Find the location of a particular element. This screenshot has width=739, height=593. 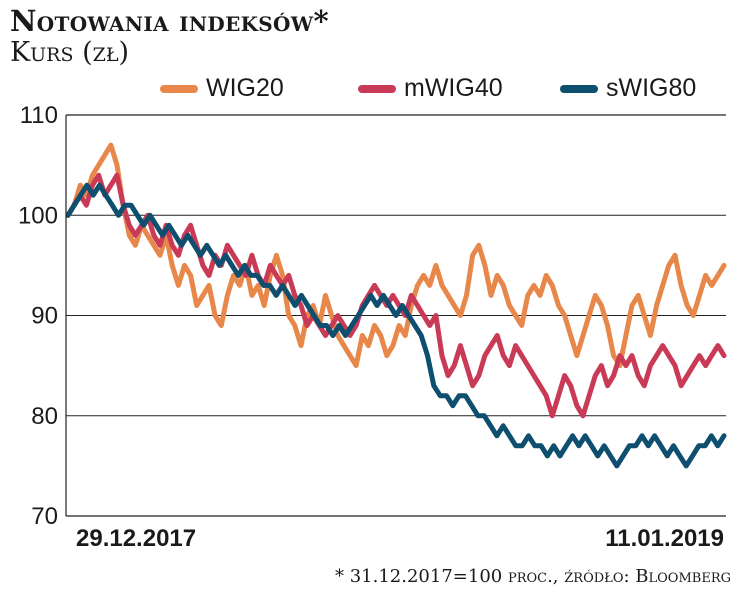

legend-label-swig80: sWIG80 is located at coordinates (651, 88).